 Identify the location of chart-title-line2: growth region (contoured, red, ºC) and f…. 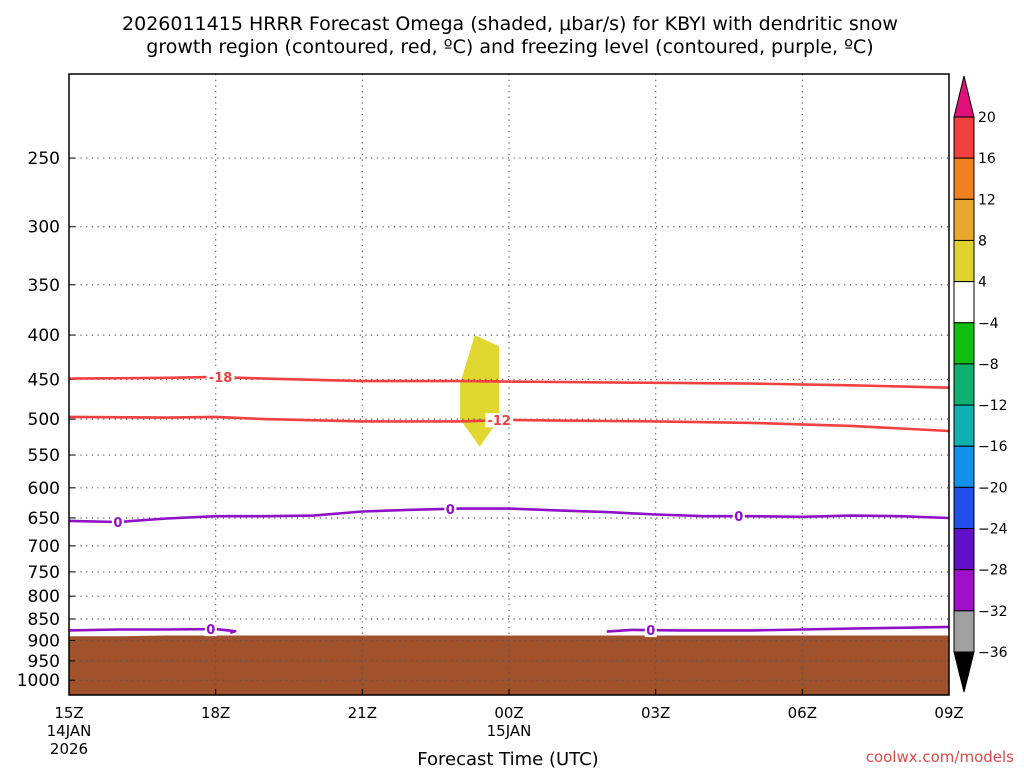
(509, 47).